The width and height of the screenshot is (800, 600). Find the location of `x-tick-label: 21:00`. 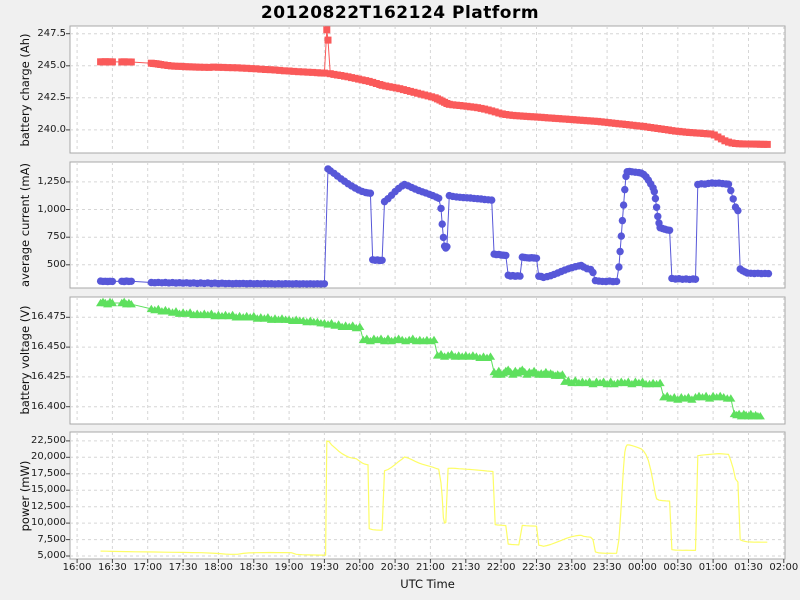

x-tick-label: 21:00 is located at coordinates (430, 567).